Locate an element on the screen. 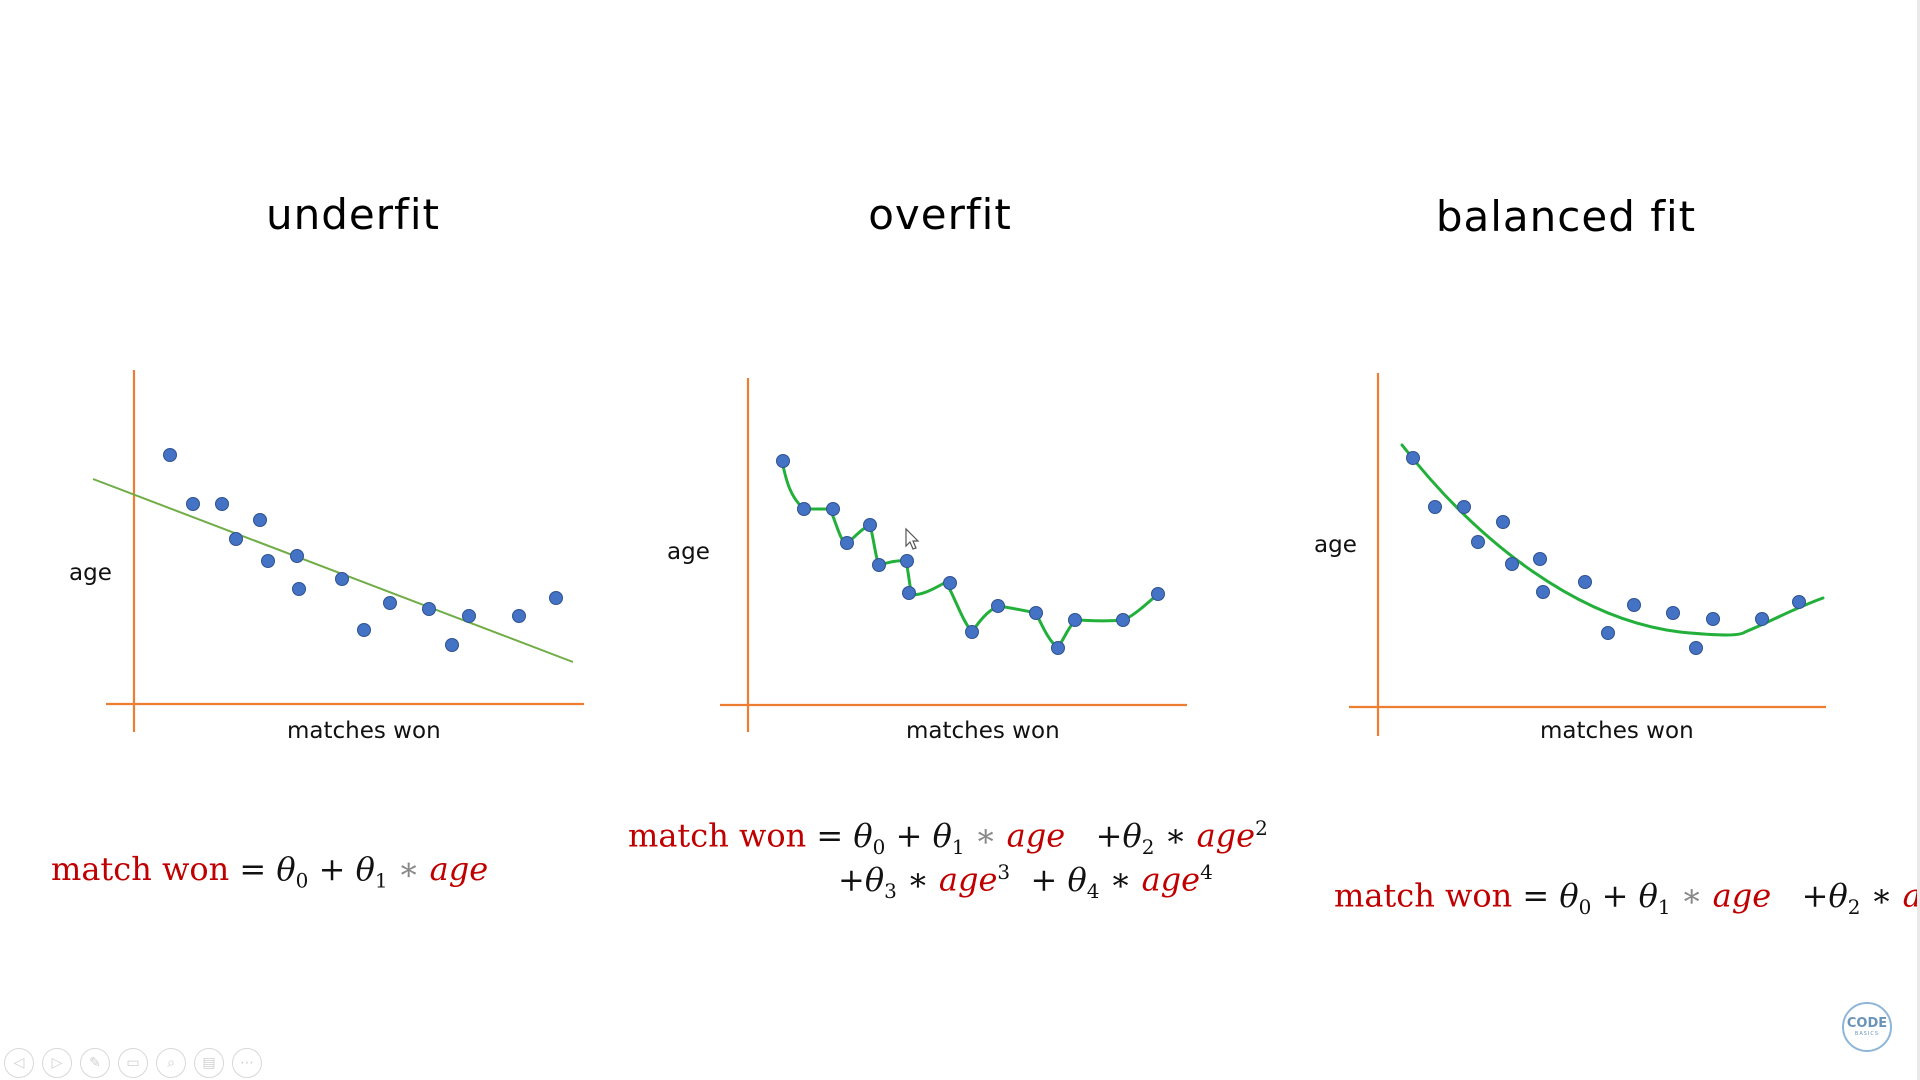 The image size is (1920, 1080). slideshow-toolbar: ◁ ▷ ✎ ▭ ⌕ ▤ ⋯ is located at coordinates (133, 1063).